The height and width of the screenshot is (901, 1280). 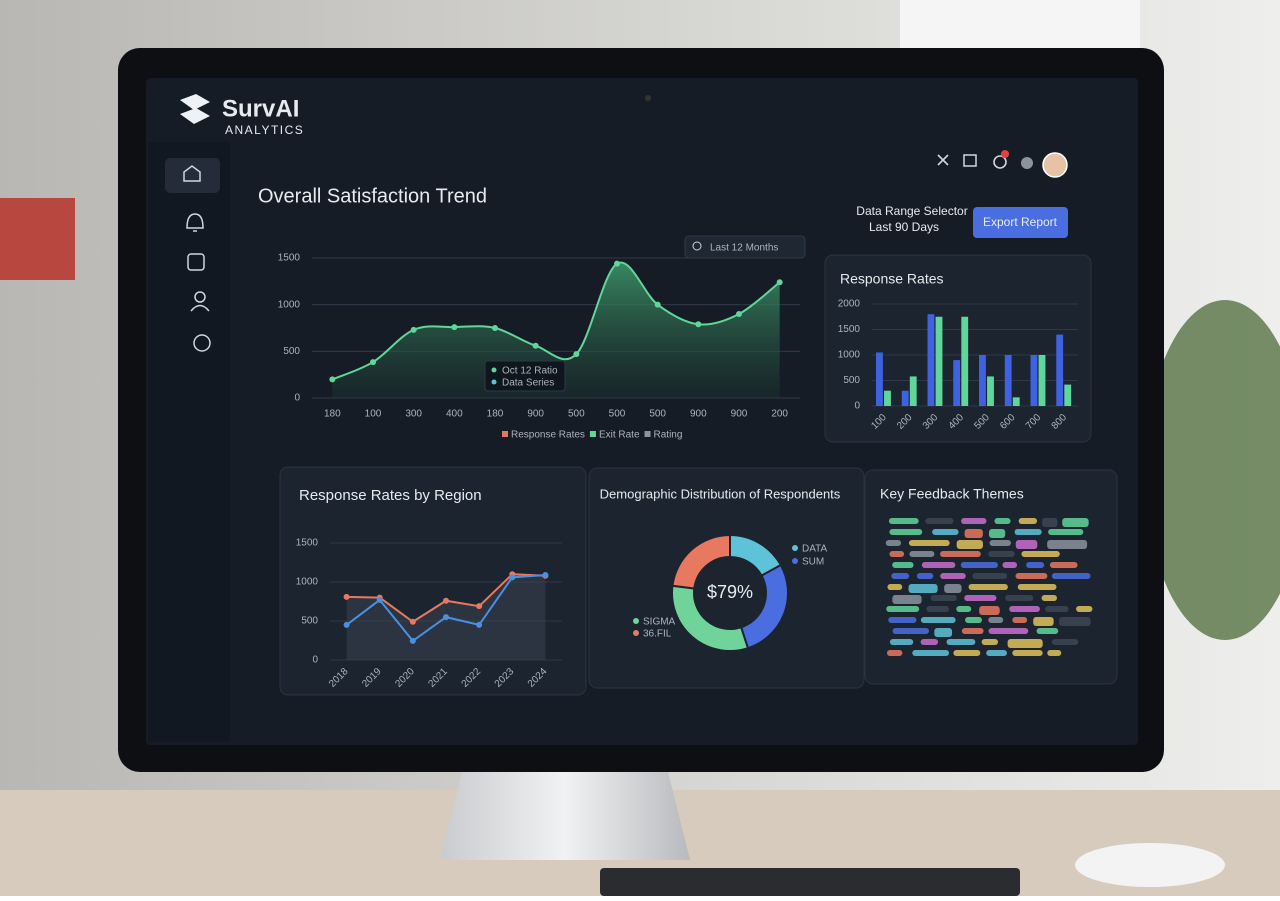 I want to click on tooltip-dot, so click(x=494, y=382).